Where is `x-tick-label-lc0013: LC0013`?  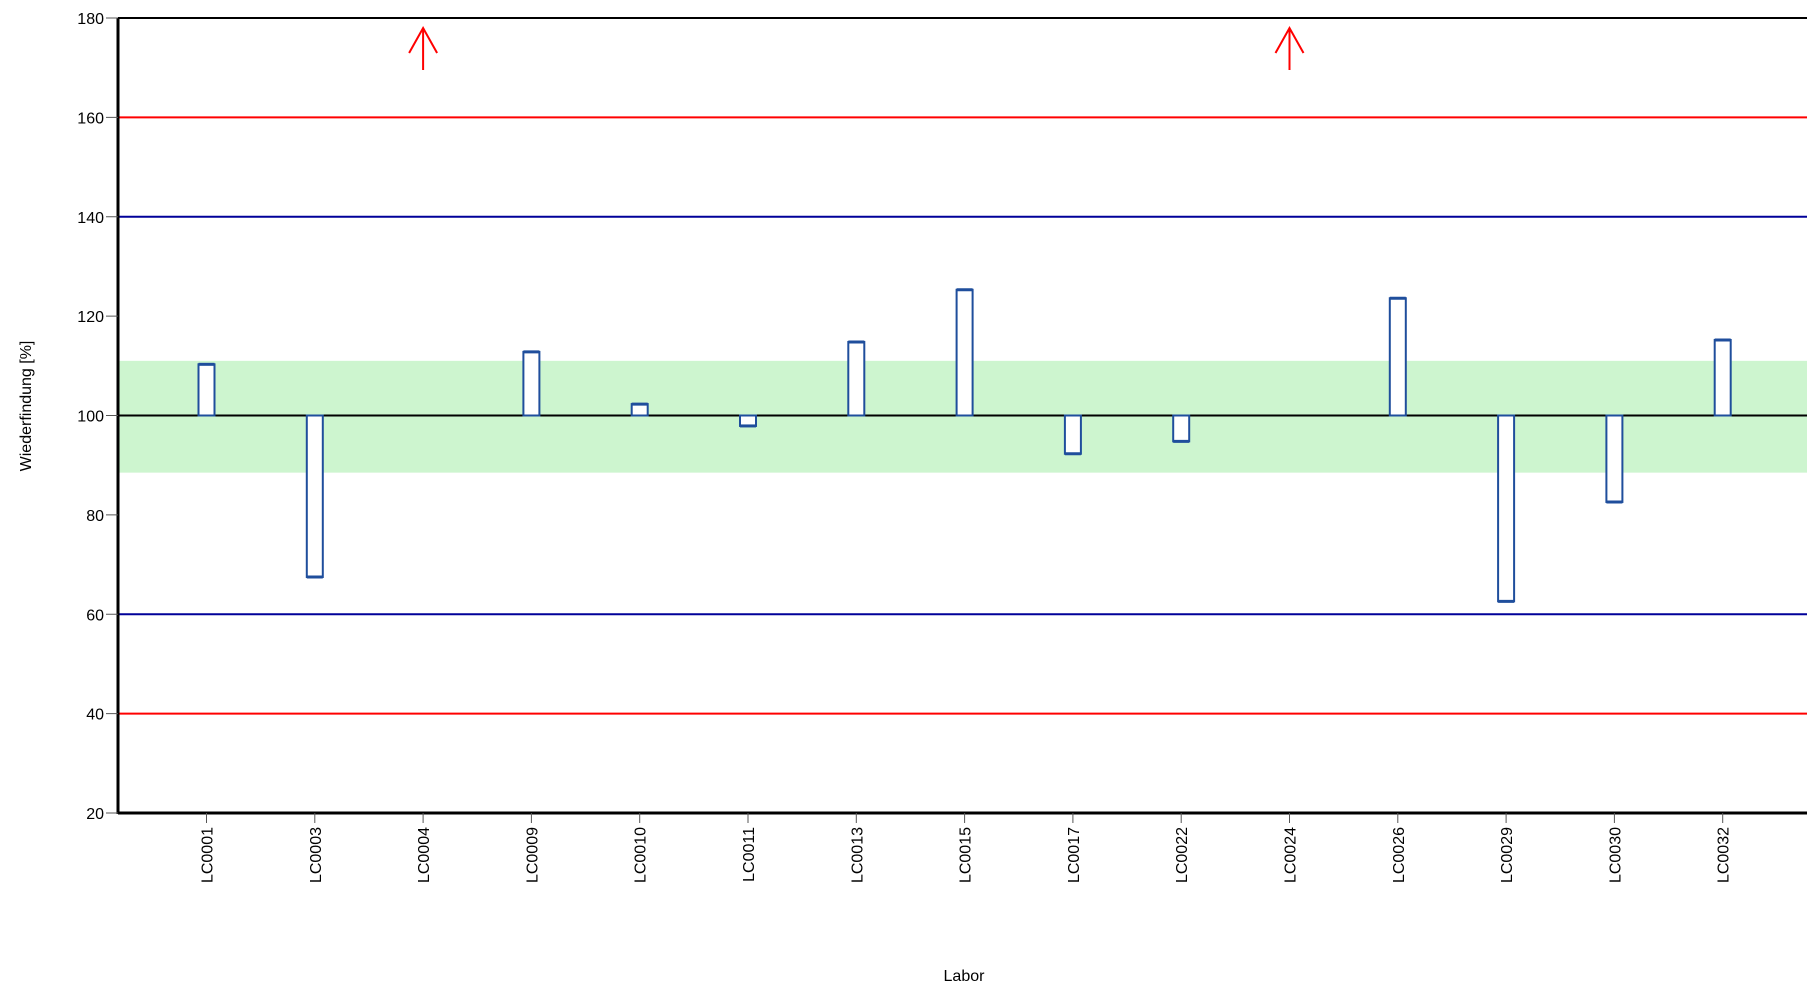
x-tick-label-lc0013: LC0013 is located at coordinates (857, 855).